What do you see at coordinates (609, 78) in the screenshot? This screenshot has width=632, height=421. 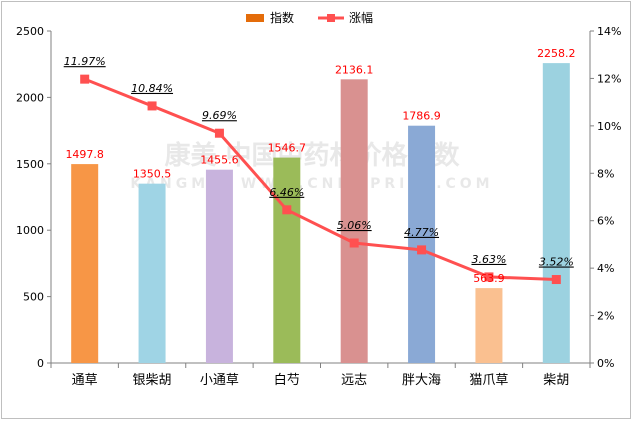 I see `y-right-tick-label: 12%` at bounding box center [609, 78].